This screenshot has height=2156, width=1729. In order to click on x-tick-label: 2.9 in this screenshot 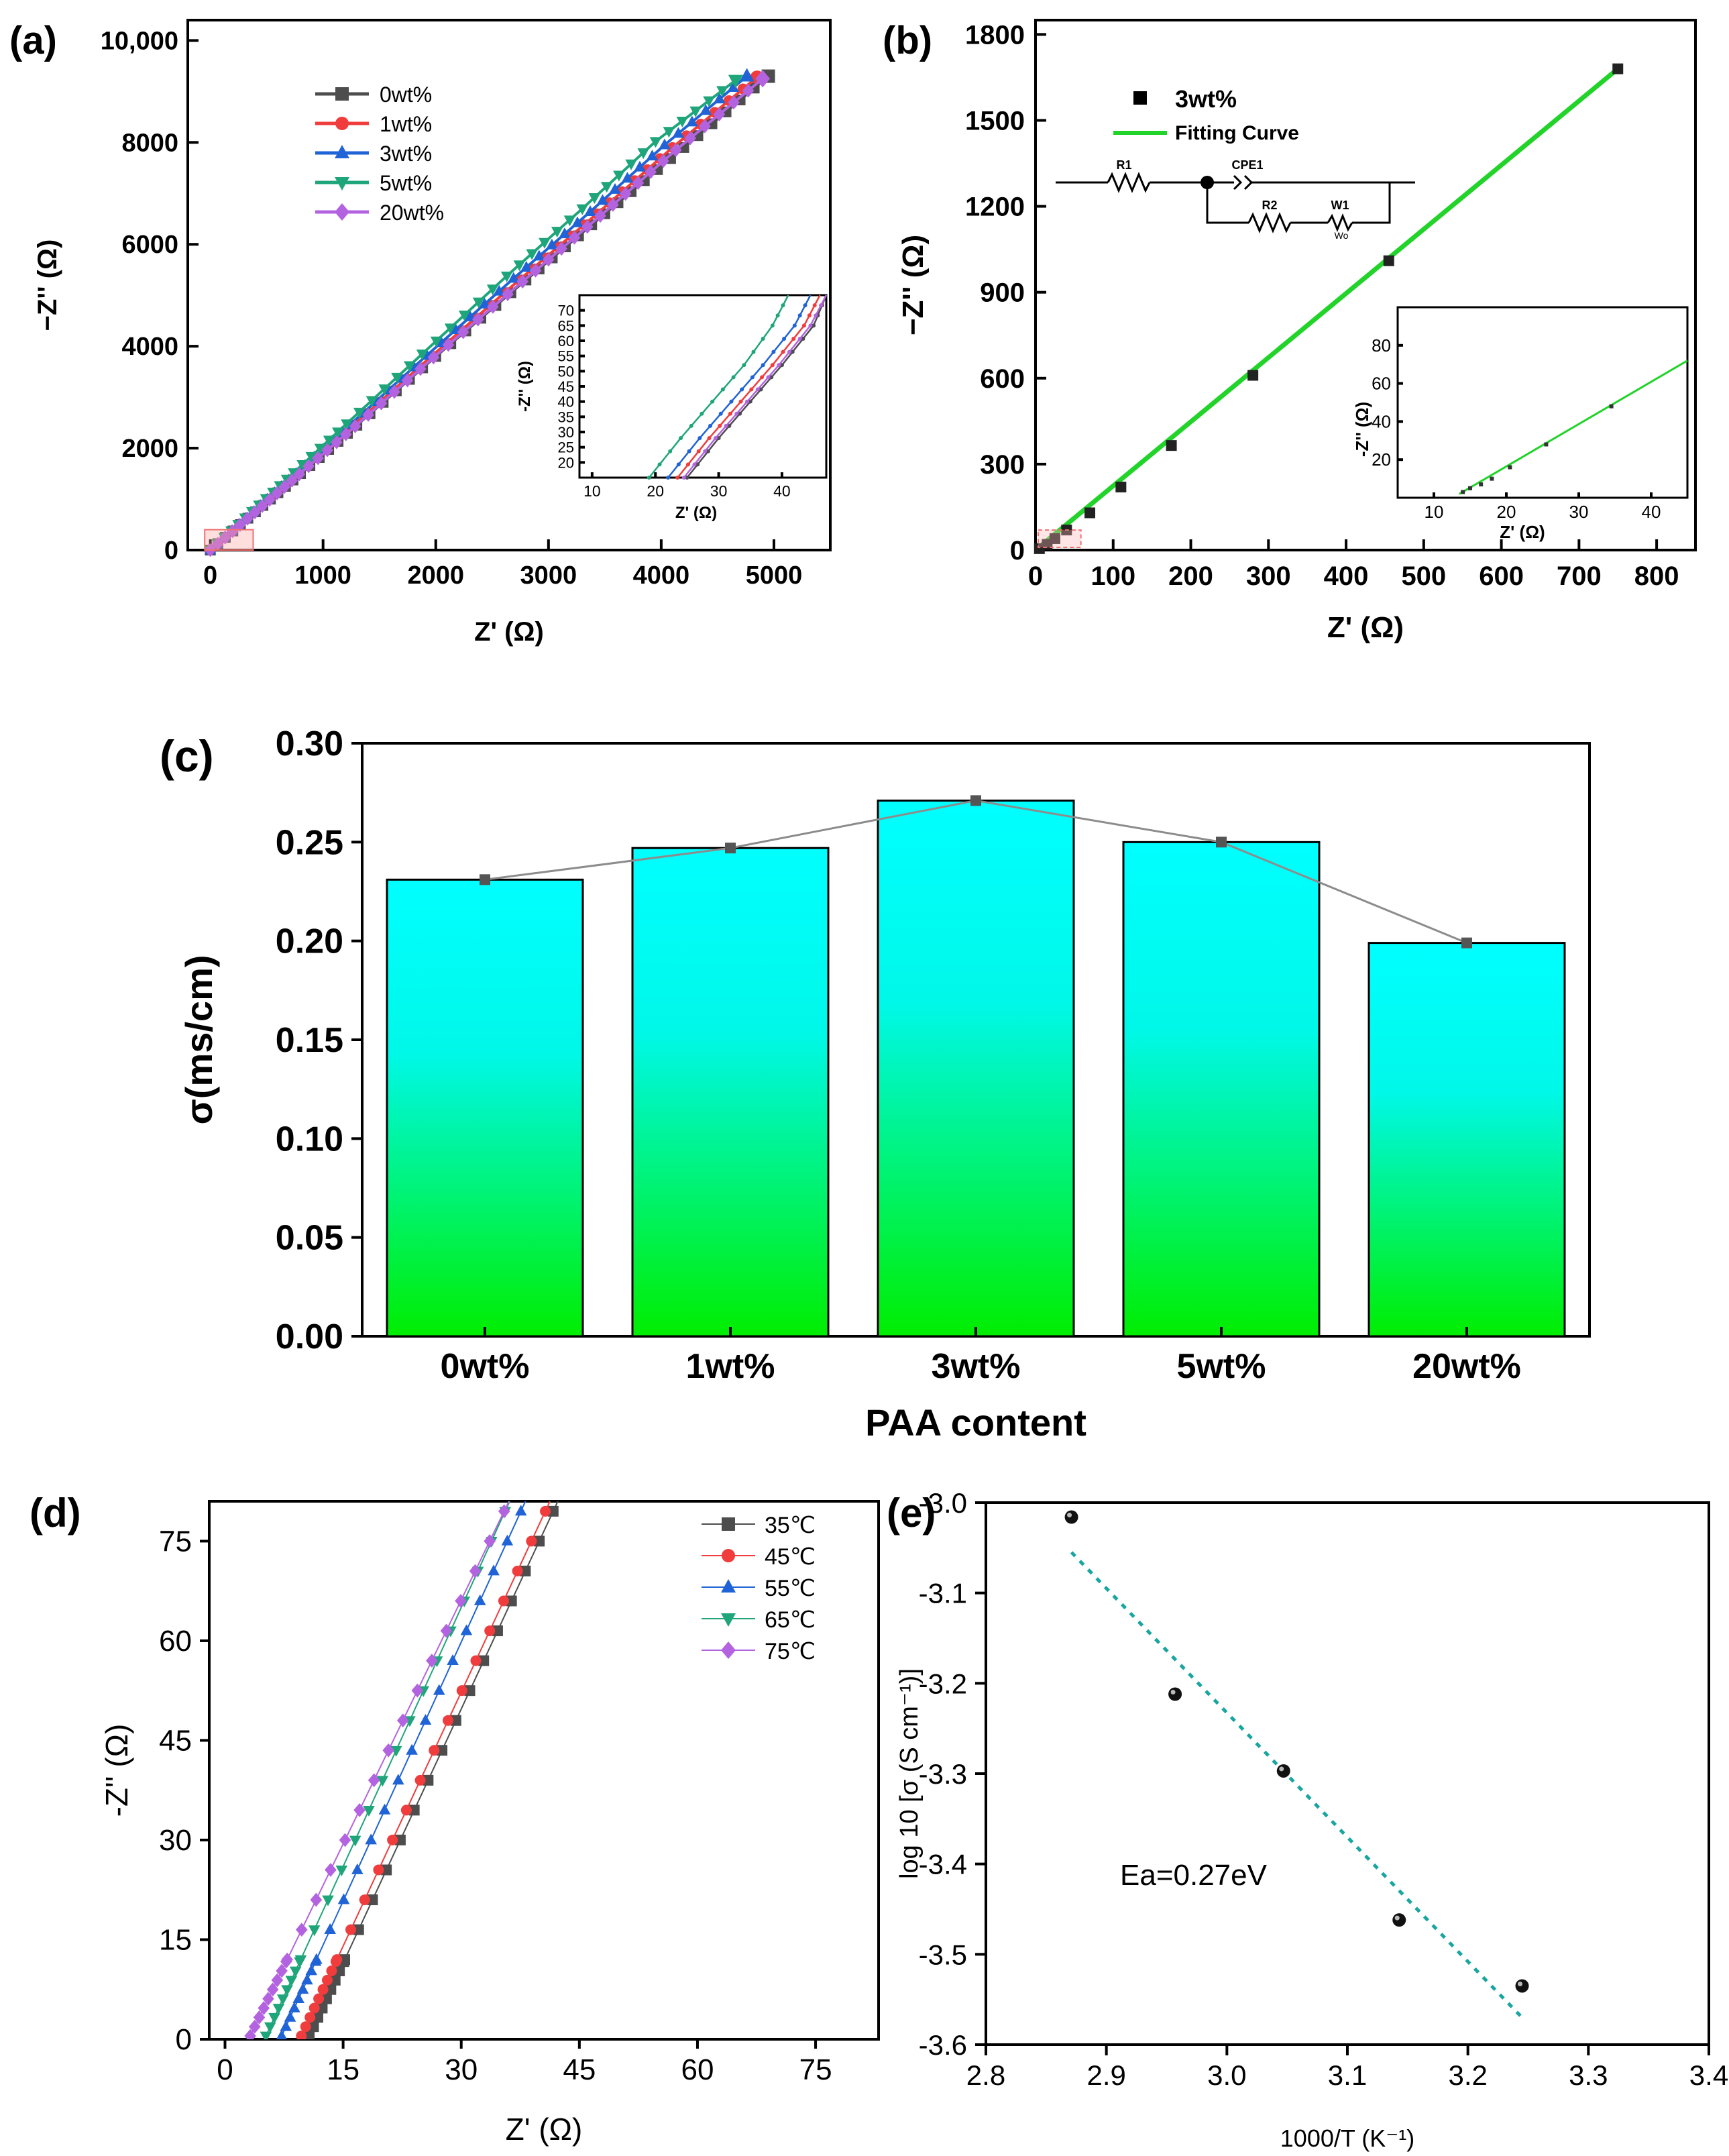, I will do `click(1105, 2075)`.